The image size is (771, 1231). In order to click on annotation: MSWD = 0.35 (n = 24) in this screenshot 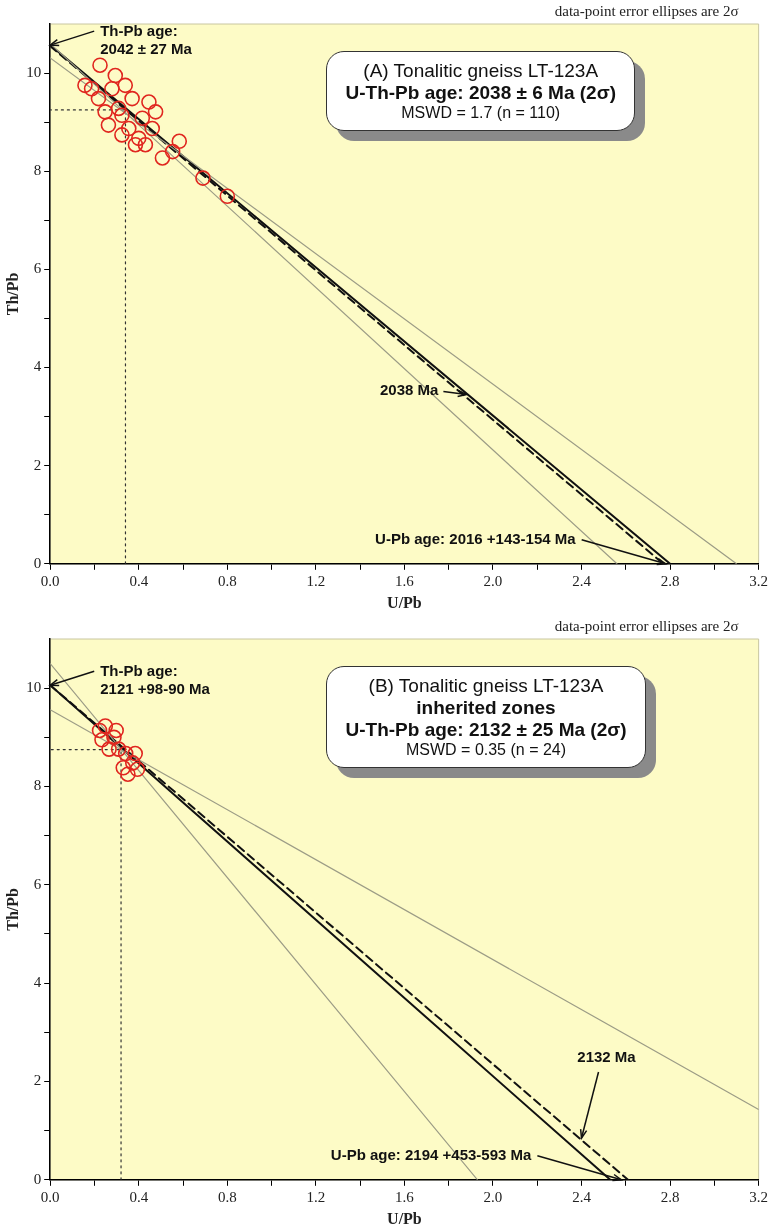, I will do `click(486, 750)`.